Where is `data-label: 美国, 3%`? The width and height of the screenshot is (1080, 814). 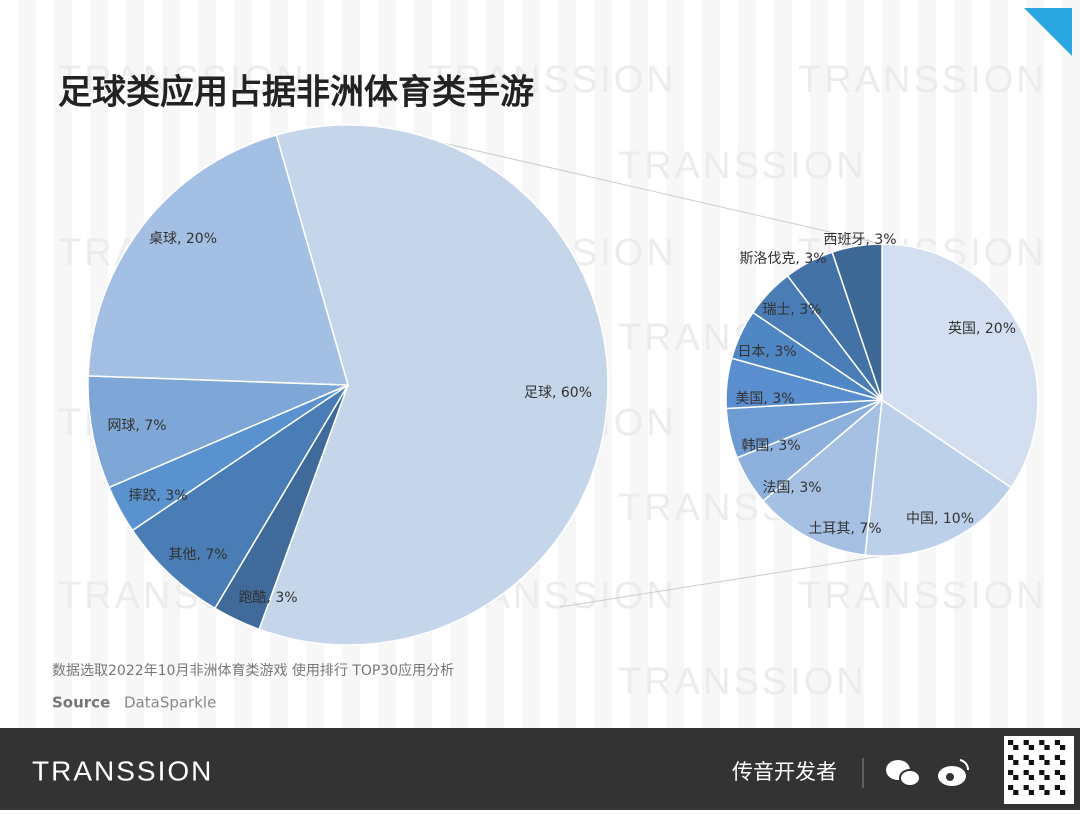
data-label: 美国, 3% is located at coordinates (764, 399).